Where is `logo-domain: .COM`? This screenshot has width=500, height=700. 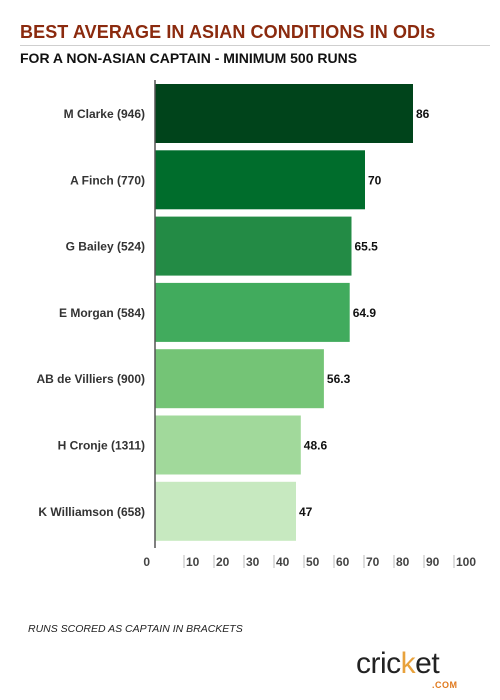
logo-domain: .COM is located at coordinates (445, 685).